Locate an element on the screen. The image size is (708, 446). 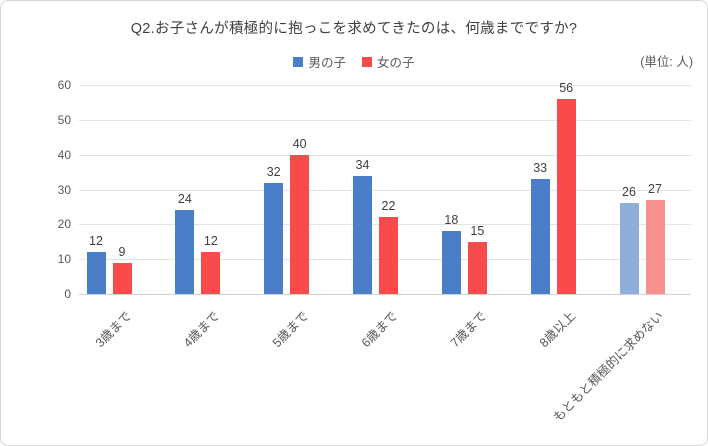
bar-男の子-5歳まで is located at coordinates (274, 238).